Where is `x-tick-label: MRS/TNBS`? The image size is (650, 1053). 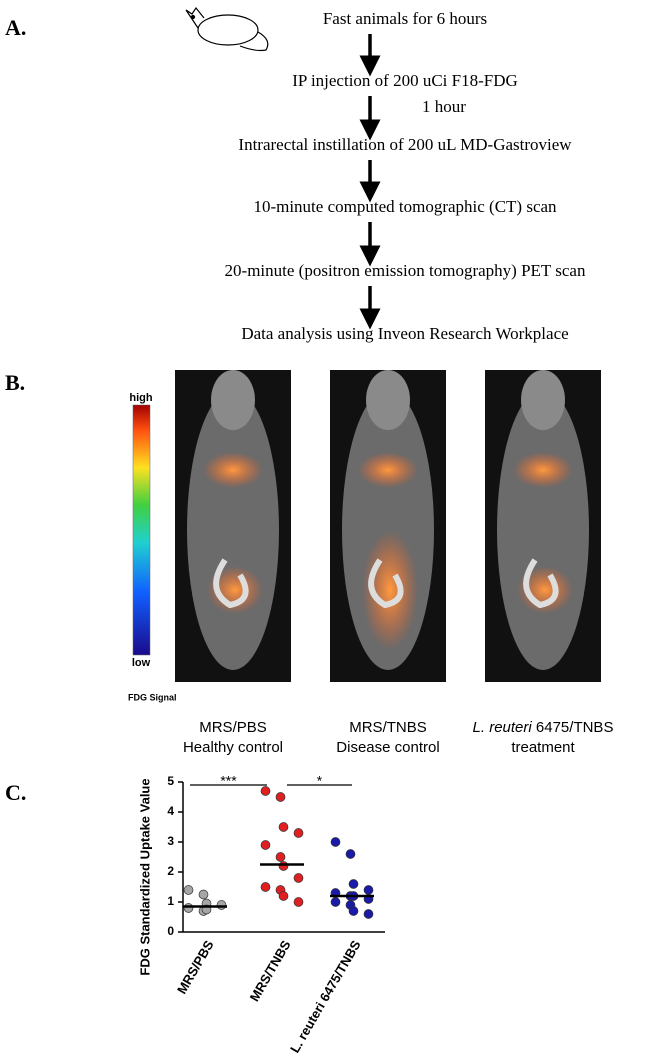
x-tick-label: MRS/TNBS is located at coordinates (270, 970).